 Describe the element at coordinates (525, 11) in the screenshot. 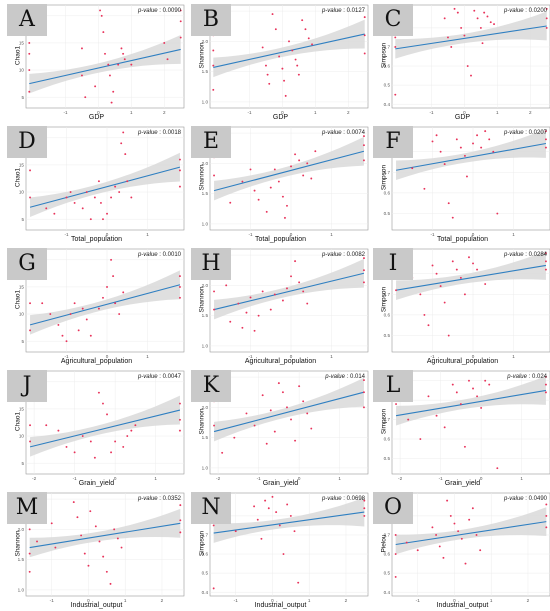

I see `p-value-annotation: p-value : 0.0200` at that location.